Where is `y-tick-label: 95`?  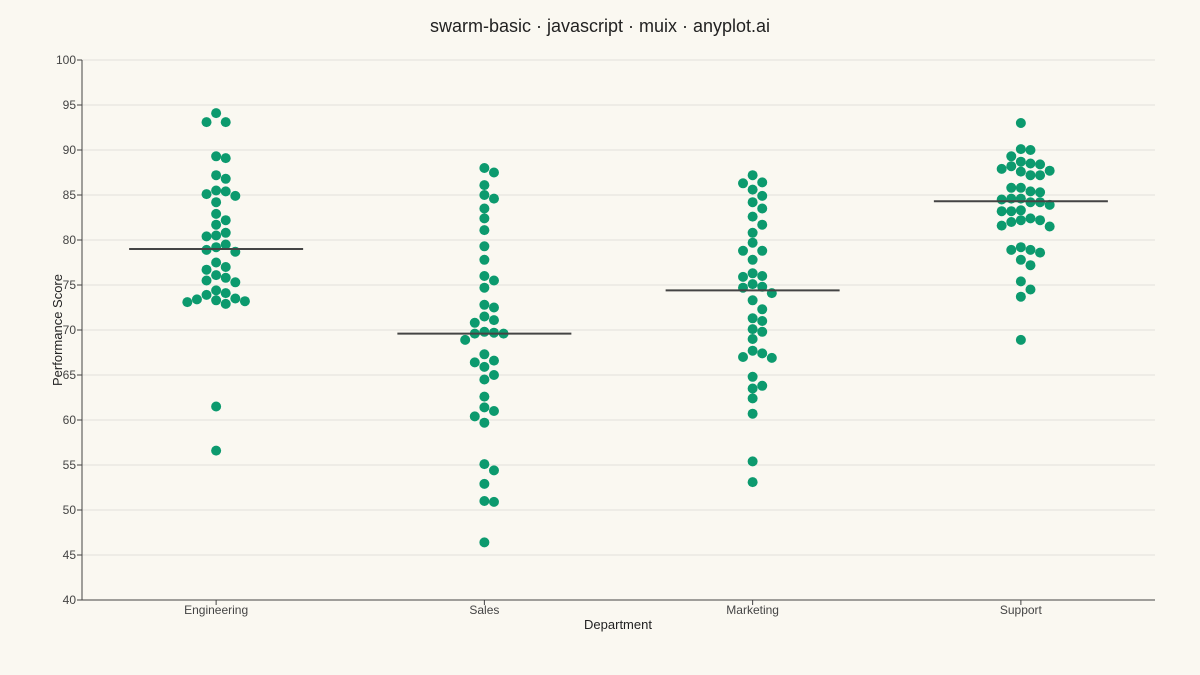 y-tick-label: 95 is located at coordinates (70, 105).